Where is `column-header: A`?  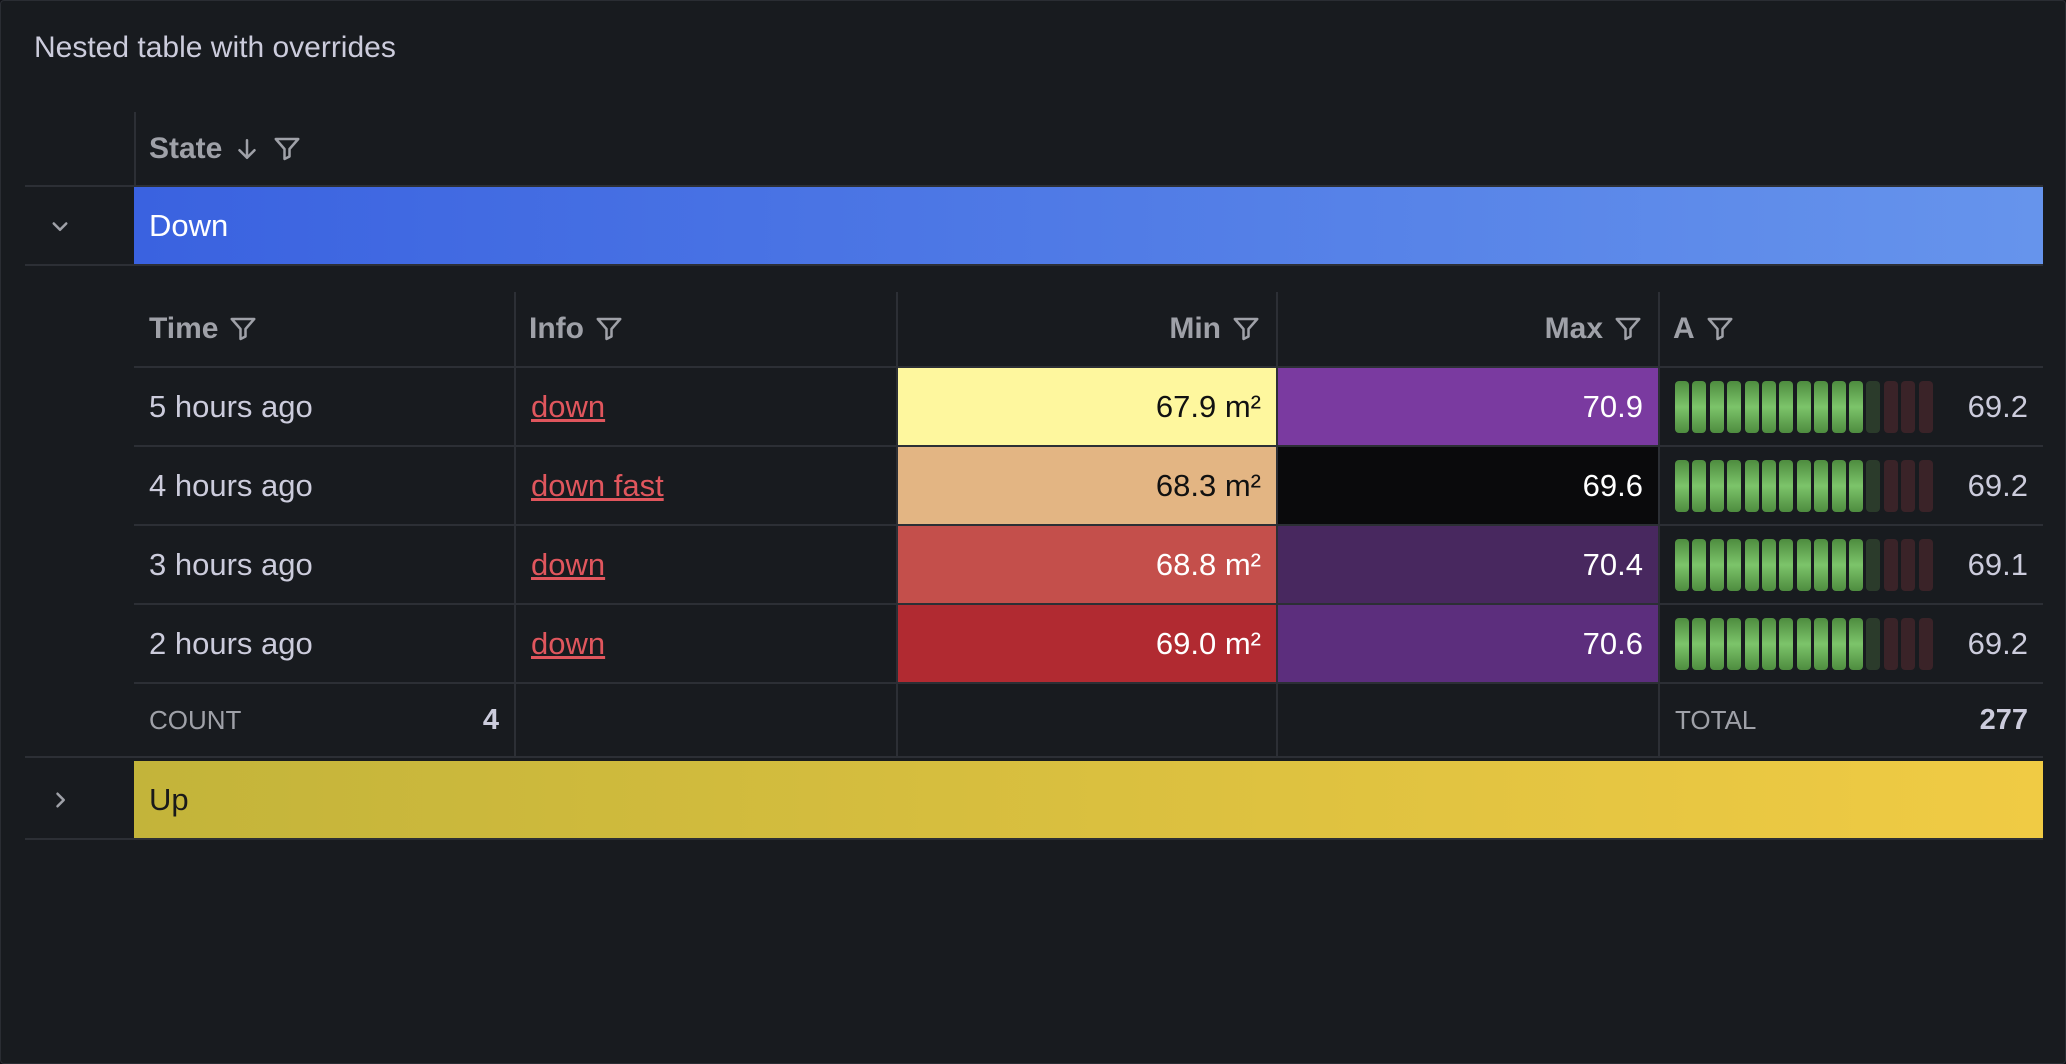 column-header: A is located at coordinates (1850, 329).